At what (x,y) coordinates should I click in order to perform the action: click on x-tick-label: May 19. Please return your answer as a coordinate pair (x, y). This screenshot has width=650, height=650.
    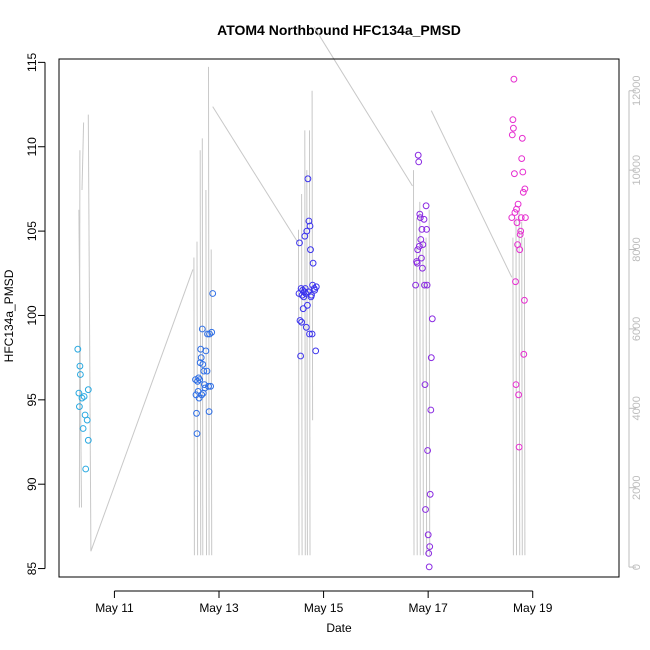
    Looking at the image, I should click on (533, 608).